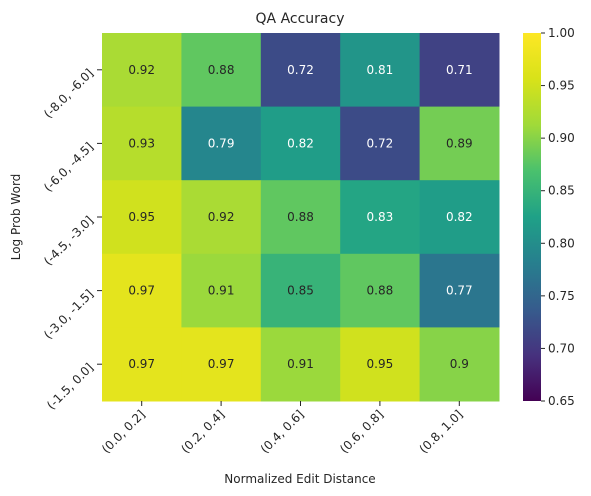 The height and width of the screenshot is (496, 591). Describe the element at coordinates (532, 217) in the screenshot. I see `colorbar` at that location.